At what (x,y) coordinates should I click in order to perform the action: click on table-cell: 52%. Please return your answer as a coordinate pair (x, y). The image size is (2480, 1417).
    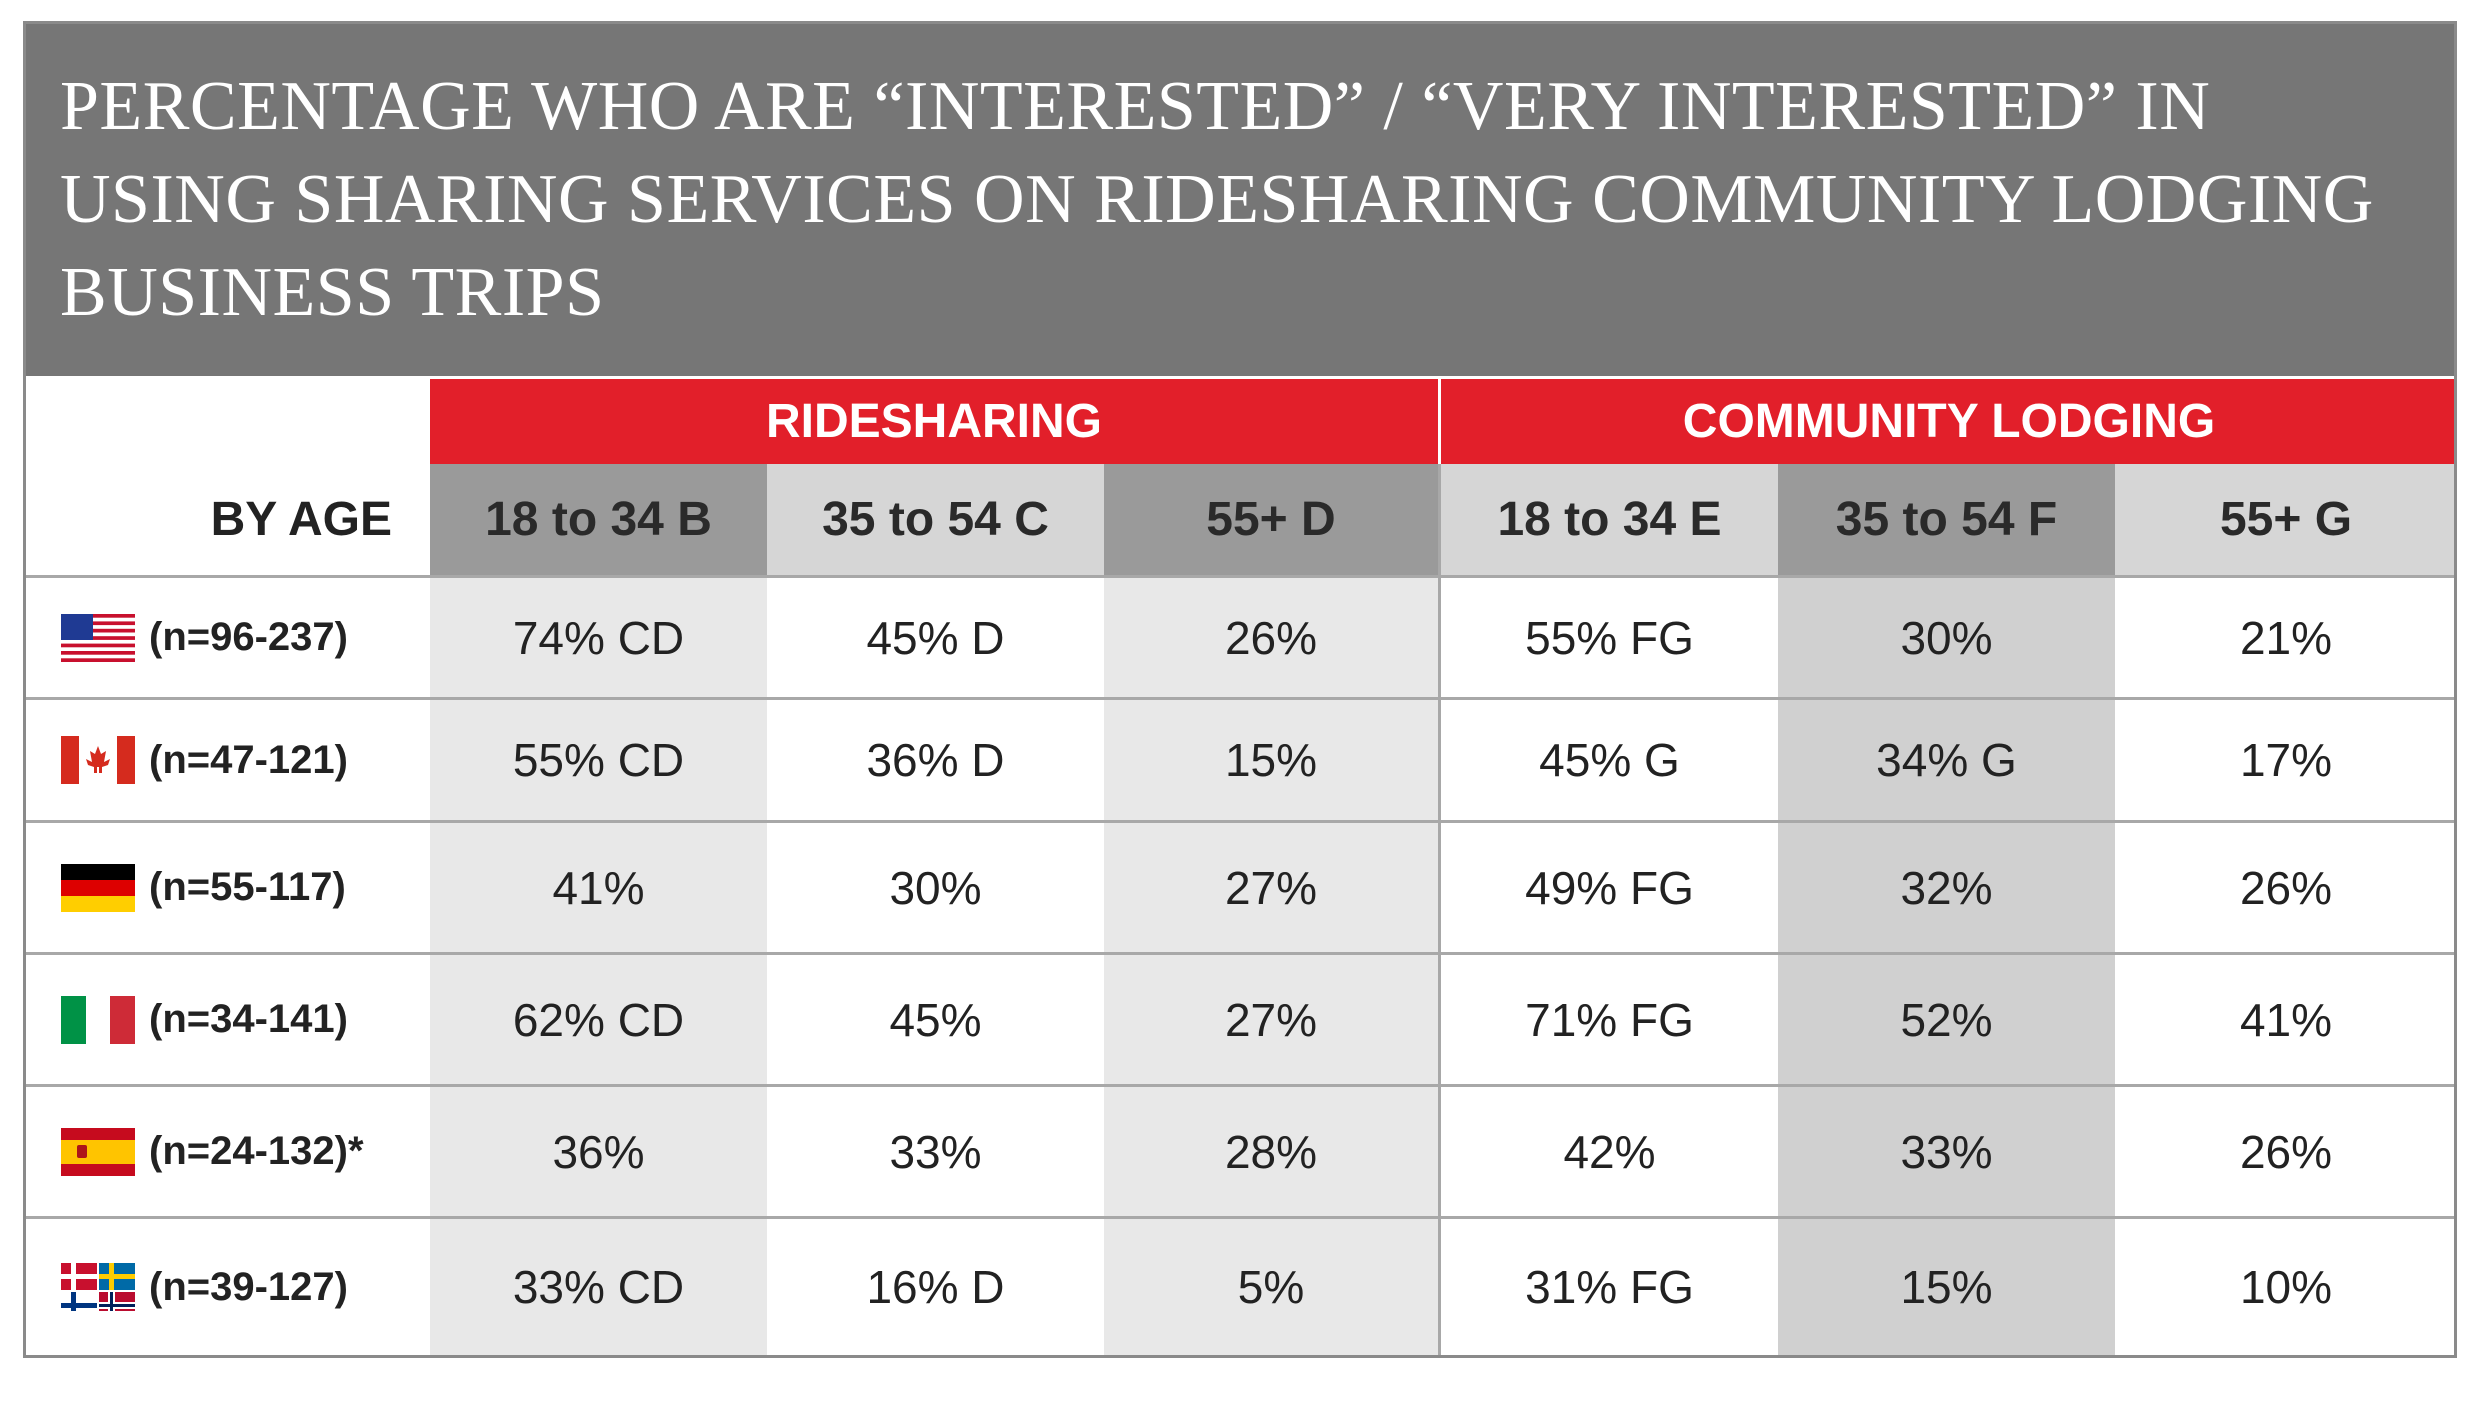
    Looking at the image, I should click on (1946, 1021).